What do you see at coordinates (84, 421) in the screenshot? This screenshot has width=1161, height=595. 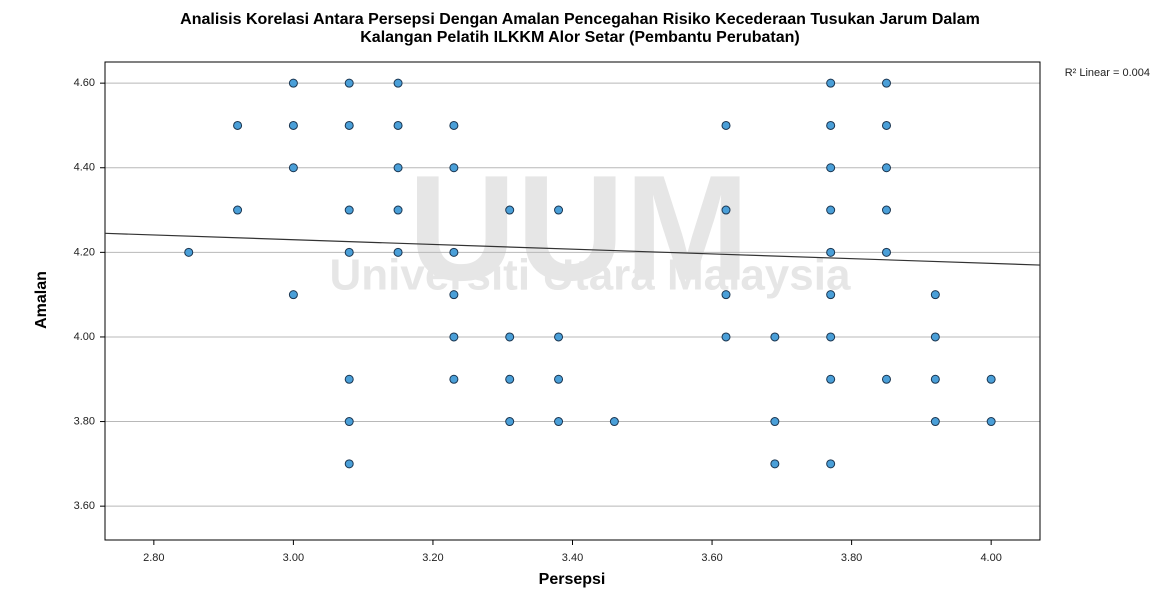 I see `y-tick-label: 3.80` at bounding box center [84, 421].